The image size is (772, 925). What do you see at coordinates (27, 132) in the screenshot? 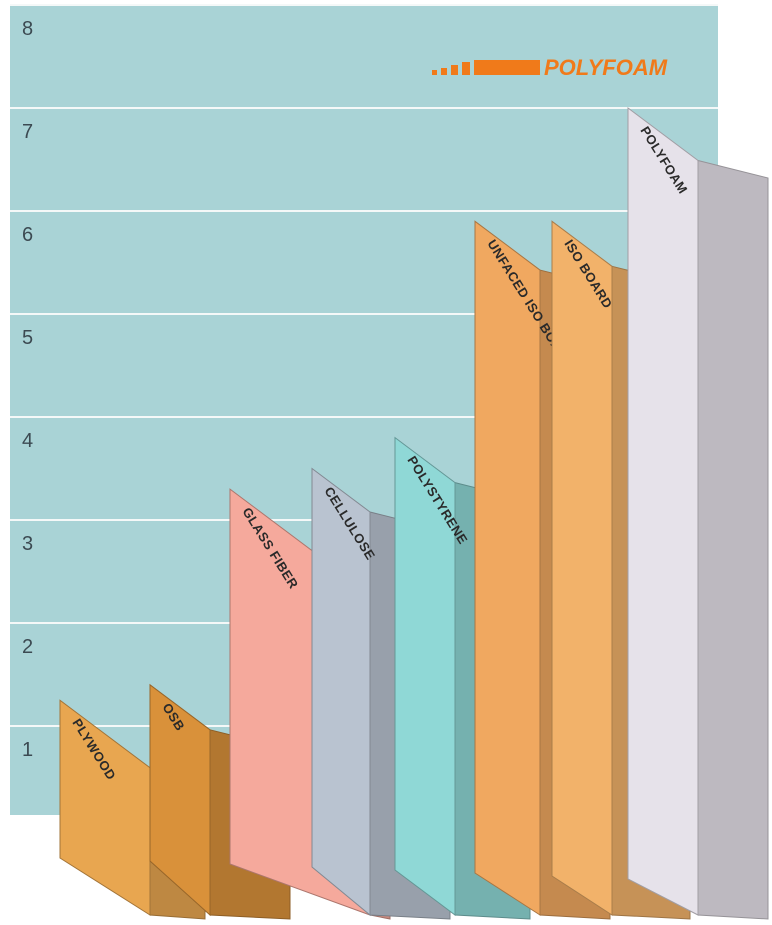
I see `y-tick-label: 7` at bounding box center [27, 132].